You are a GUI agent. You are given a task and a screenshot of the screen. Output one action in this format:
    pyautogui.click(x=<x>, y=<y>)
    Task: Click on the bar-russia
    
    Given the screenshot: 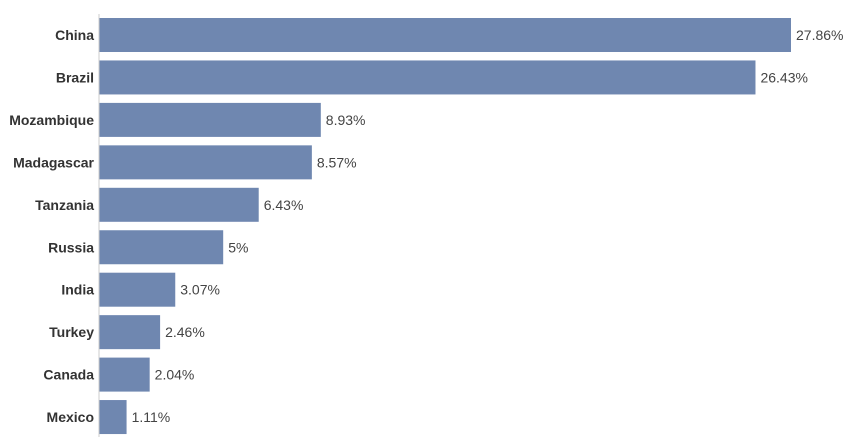 What is the action you would take?
    pyautogui.click(x=161, y=247)
    